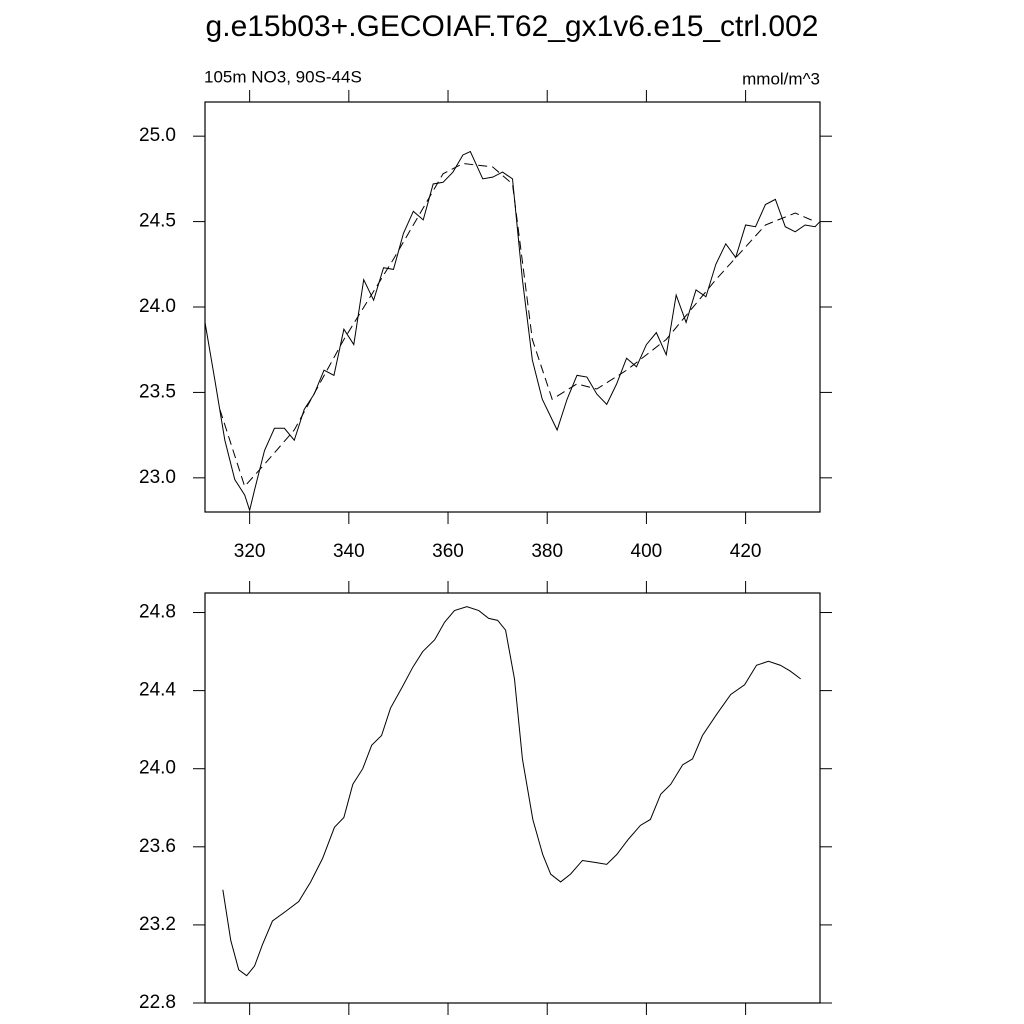 This screenshot has width=1024, height=1024. Describe the element at coordinates (157, 221) in the screenshot. I see `y-tick-label: 24.5` at that location.